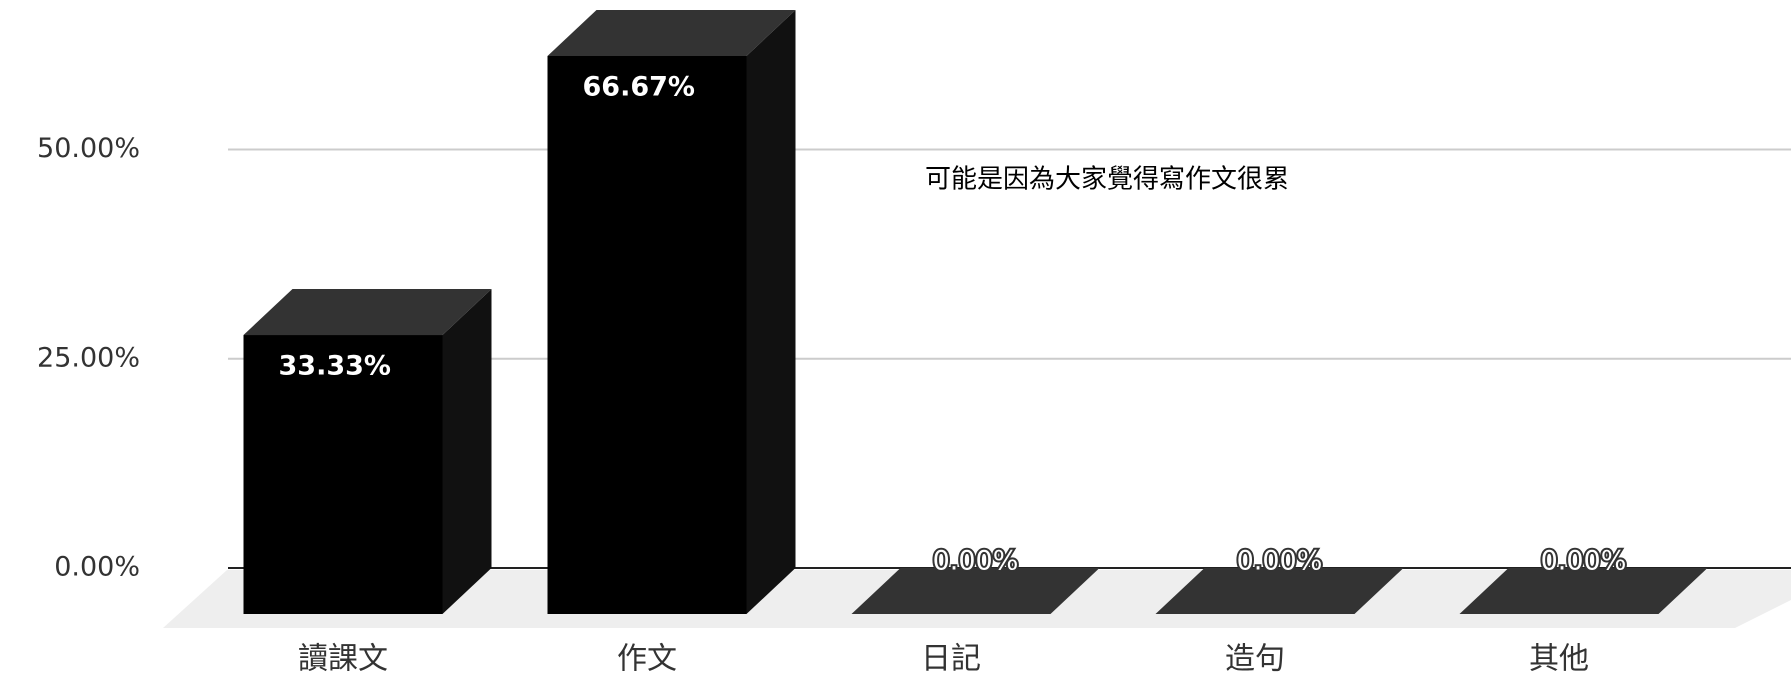 The image size is (1791, 680). What do you see at coordinates (1559, 659) in the screenshot?
I see `x-tick-label: 其他` at bounding box center [1559, 659].